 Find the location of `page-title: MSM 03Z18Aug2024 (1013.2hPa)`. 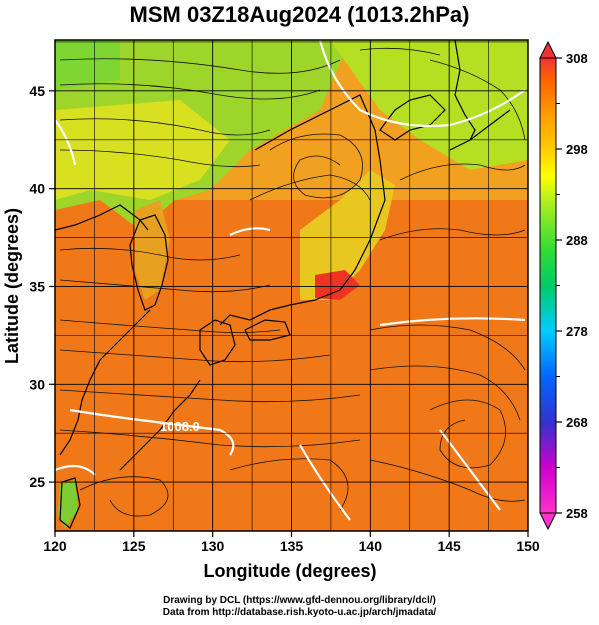

page-title: MSM 03Z18Aug2024 (1013.2hPa) is located at coordinates (299, 14).